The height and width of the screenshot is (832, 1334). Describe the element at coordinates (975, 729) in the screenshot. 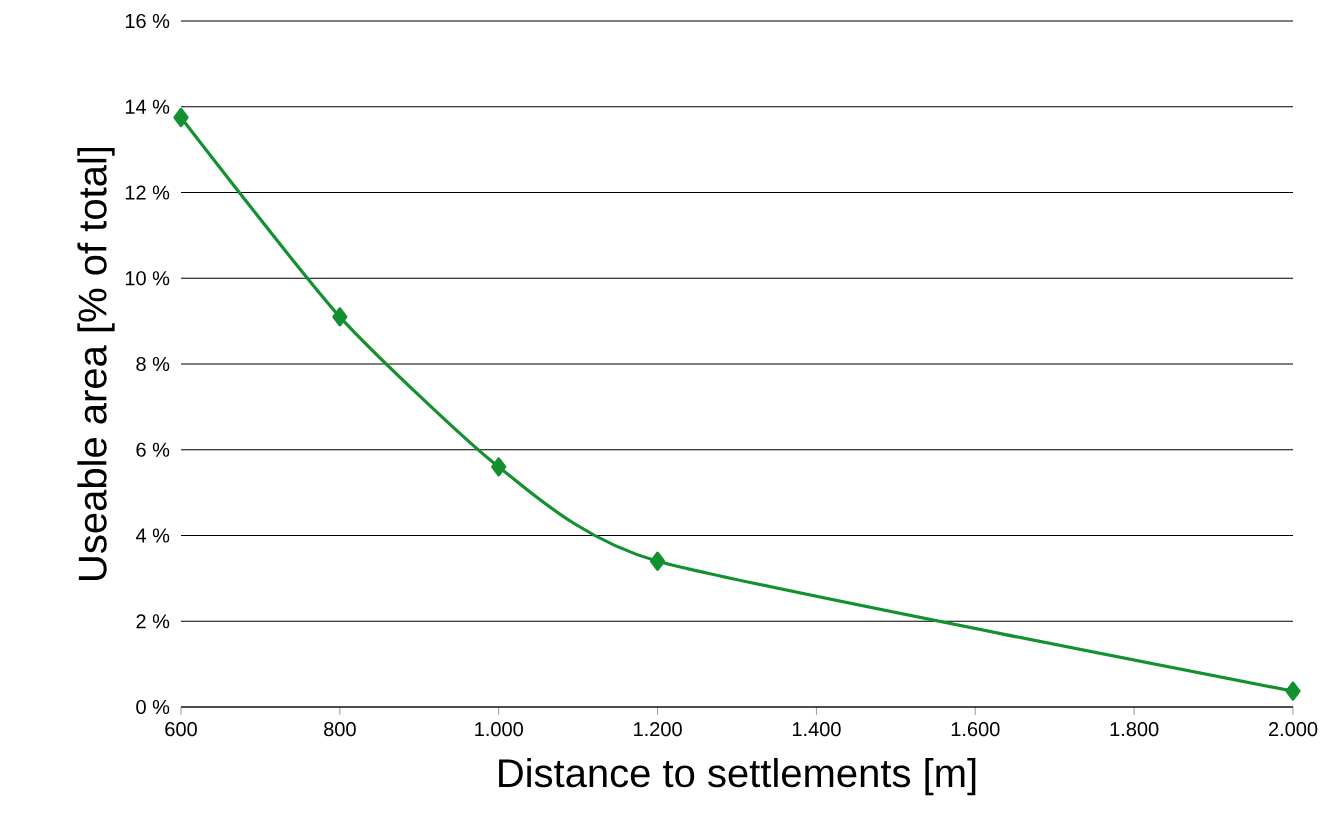

I see `x-tick-label: 1.600` at that location.